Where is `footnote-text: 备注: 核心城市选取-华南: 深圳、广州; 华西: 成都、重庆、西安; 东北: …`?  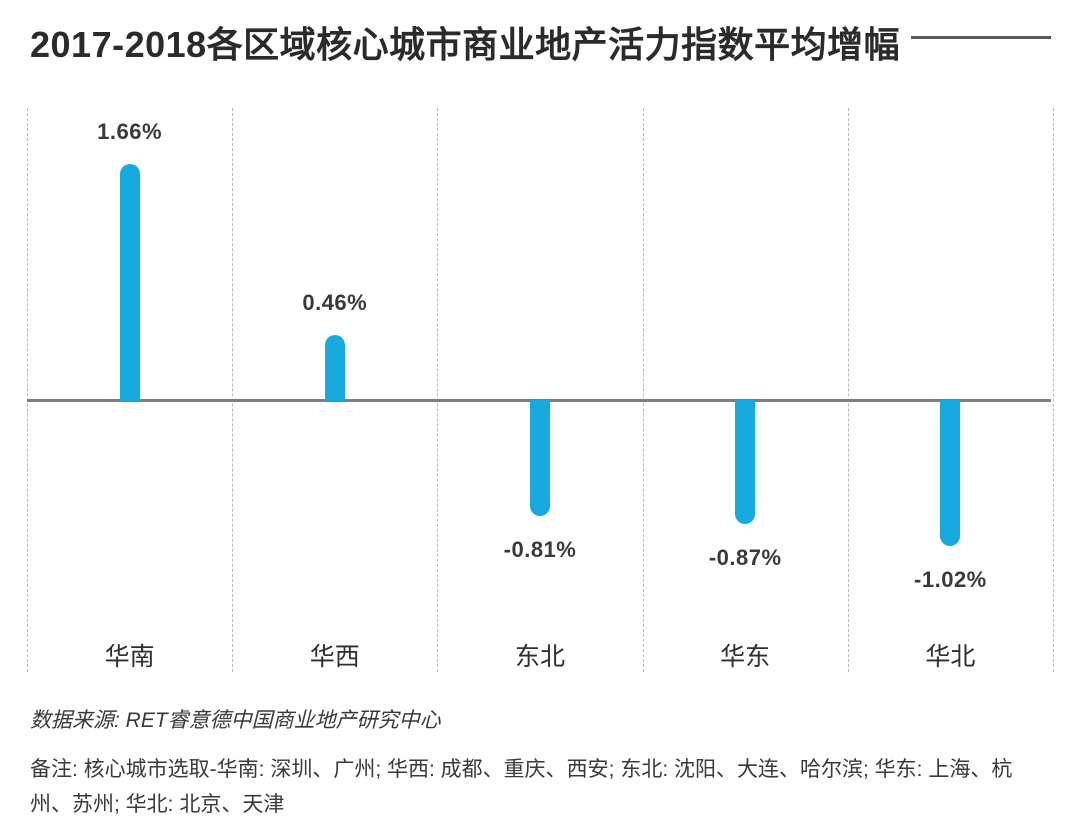
footnote-text: 备注: 核心城市选取-华南: 深圳、广州; 华西: 成都、重庆、西安; 东北: … is located at coordinates (521, 787).